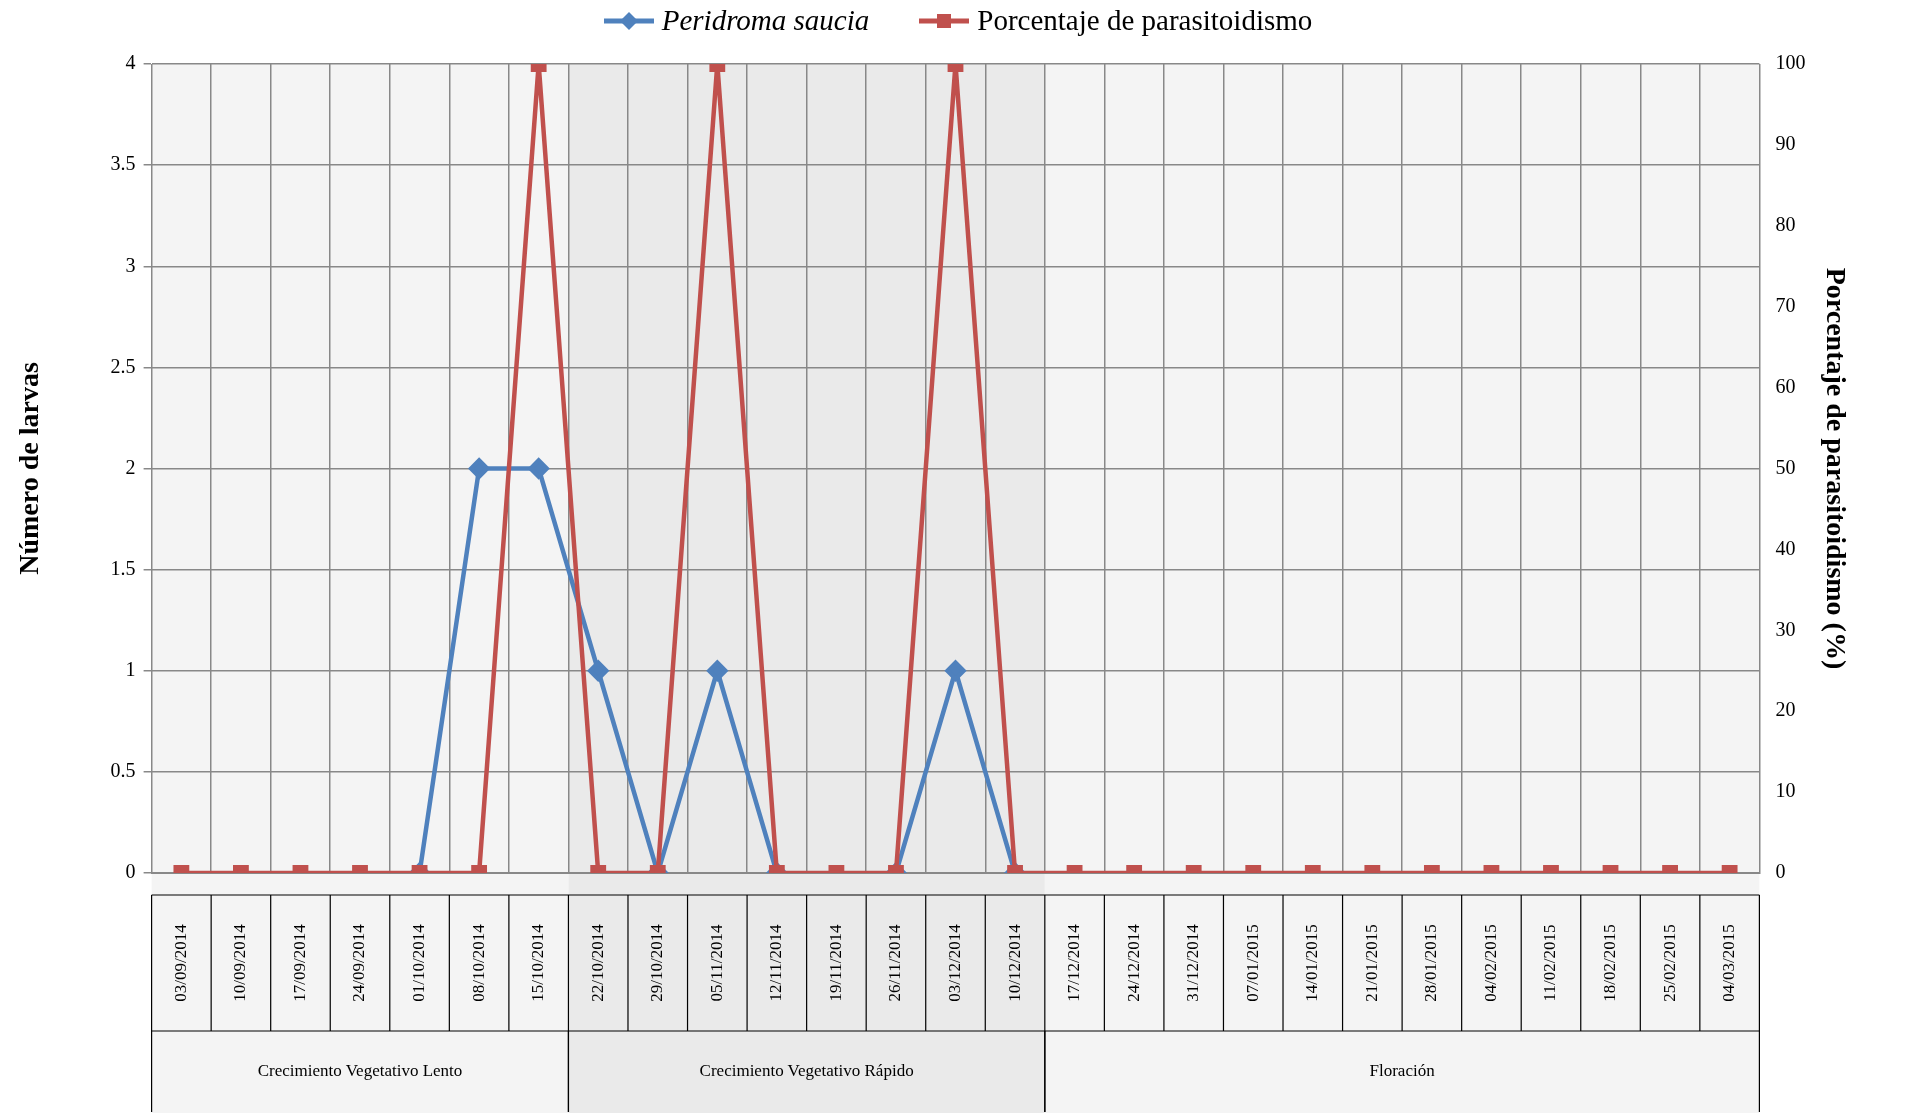  What do you see at coordinates (1785, 224) in the screenshot?
I see `y2-tick-label: 80` at bounding box center [1785, 224].